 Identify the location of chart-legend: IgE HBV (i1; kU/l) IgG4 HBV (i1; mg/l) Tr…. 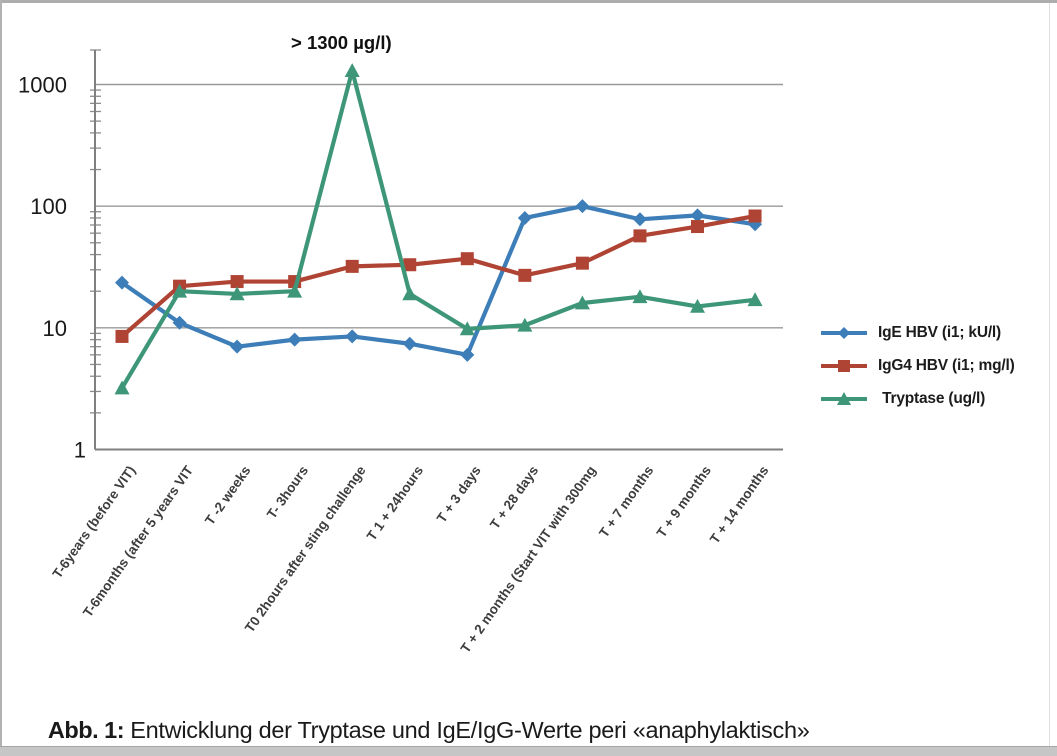
(916, 365).